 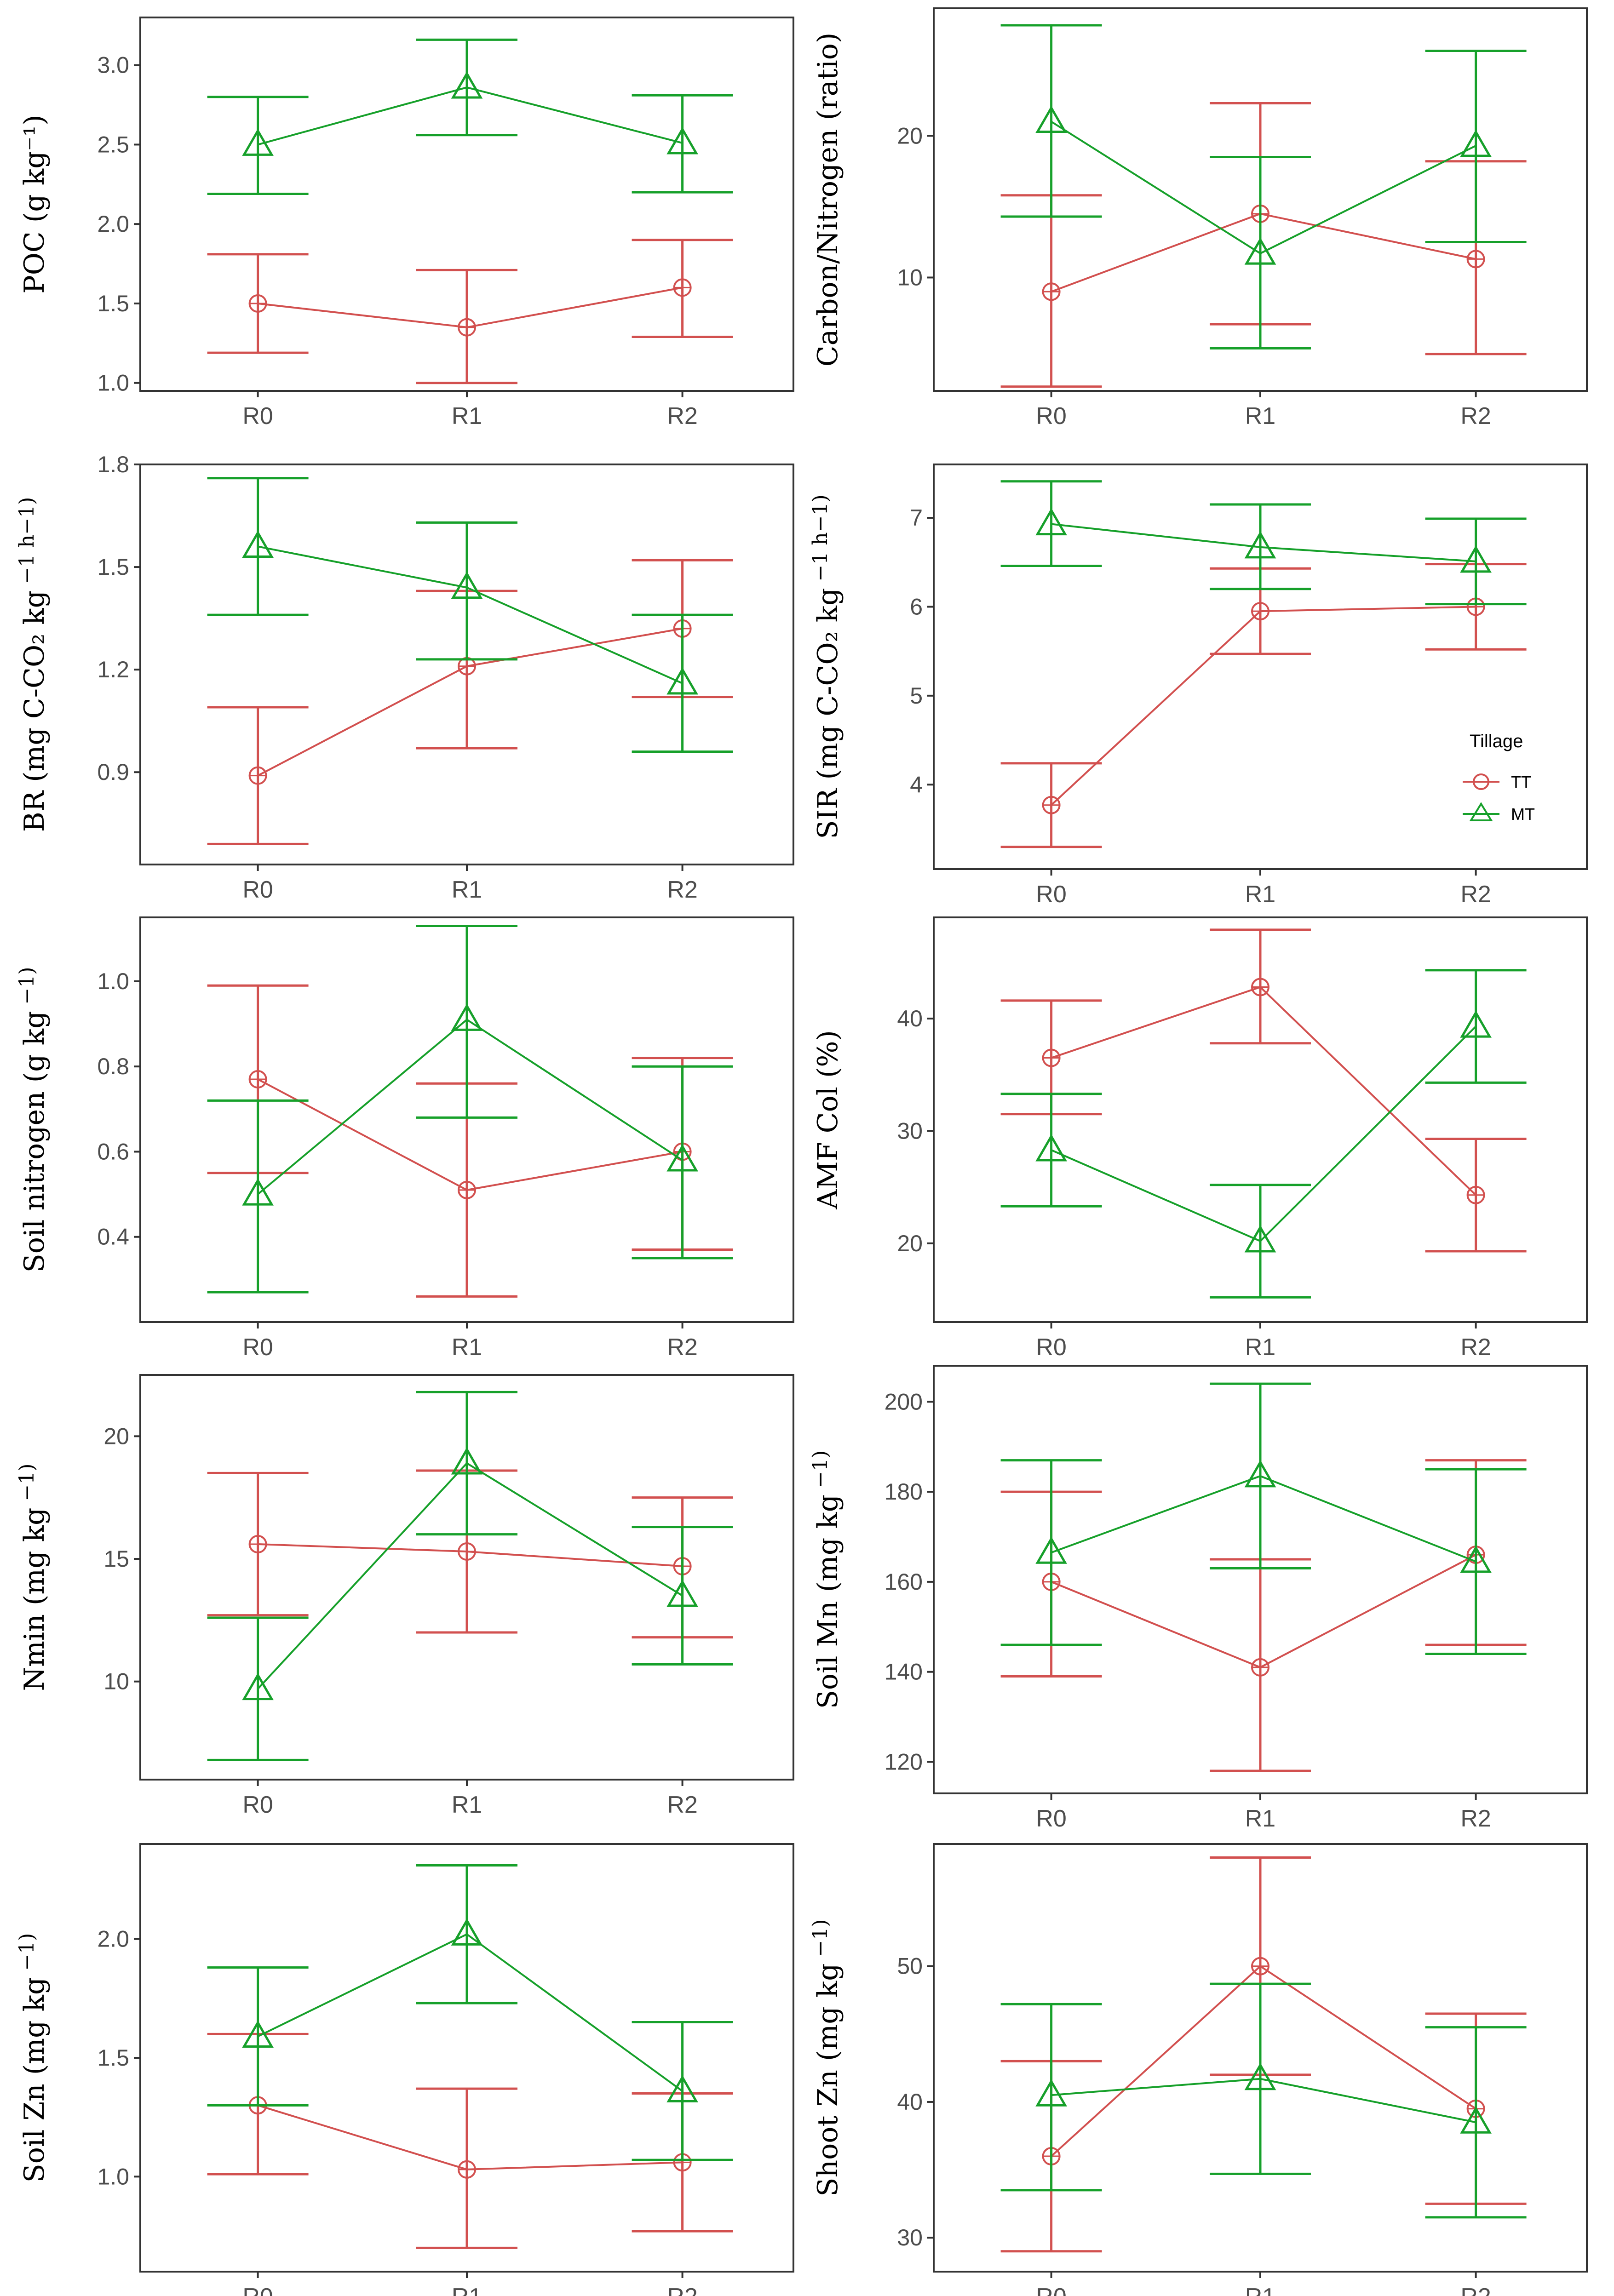 I want to click on panel-poc: 1.0 1.5 2.0 2.5 3.0 R0 R1 R2 POC (g kg⁻¹), so click(x=406, y=223).